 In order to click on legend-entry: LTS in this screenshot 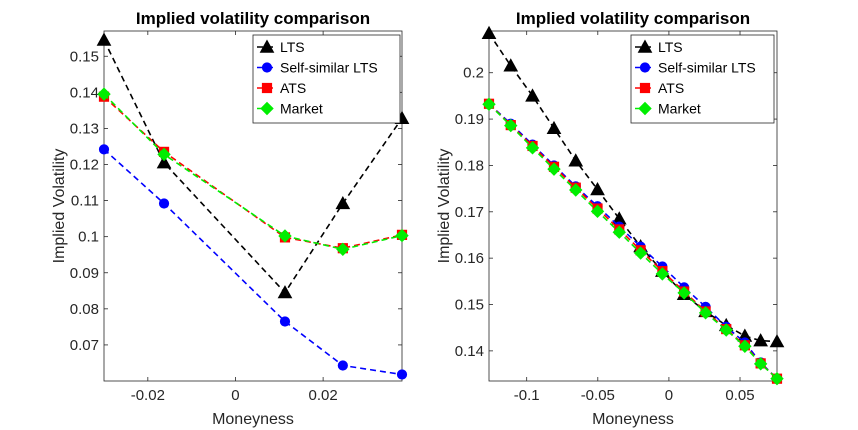, I will do `click(281, 47)`.